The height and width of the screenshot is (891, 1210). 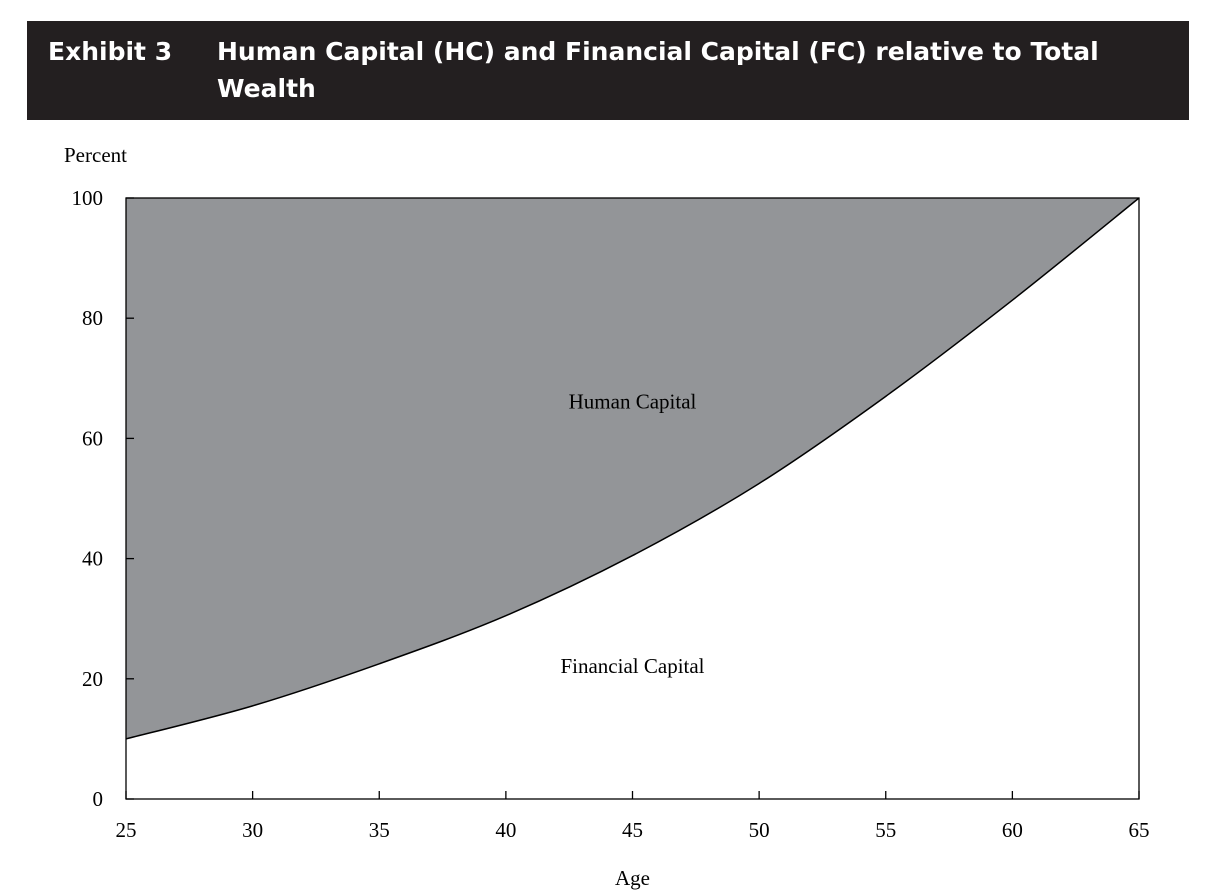 I want to click on y-tick-label: 0, so click(x=98, y=799).